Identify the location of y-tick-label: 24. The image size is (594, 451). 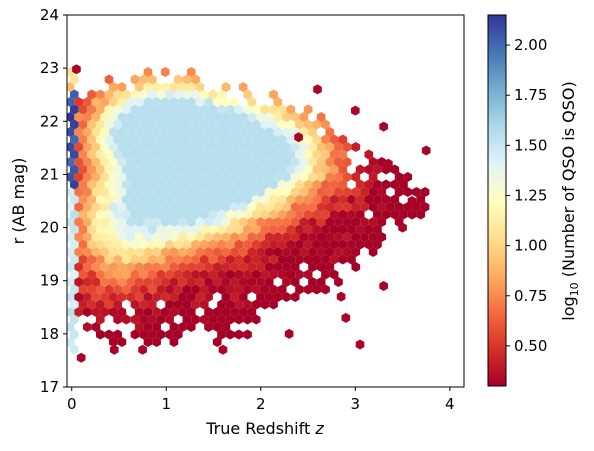
(49, 15).